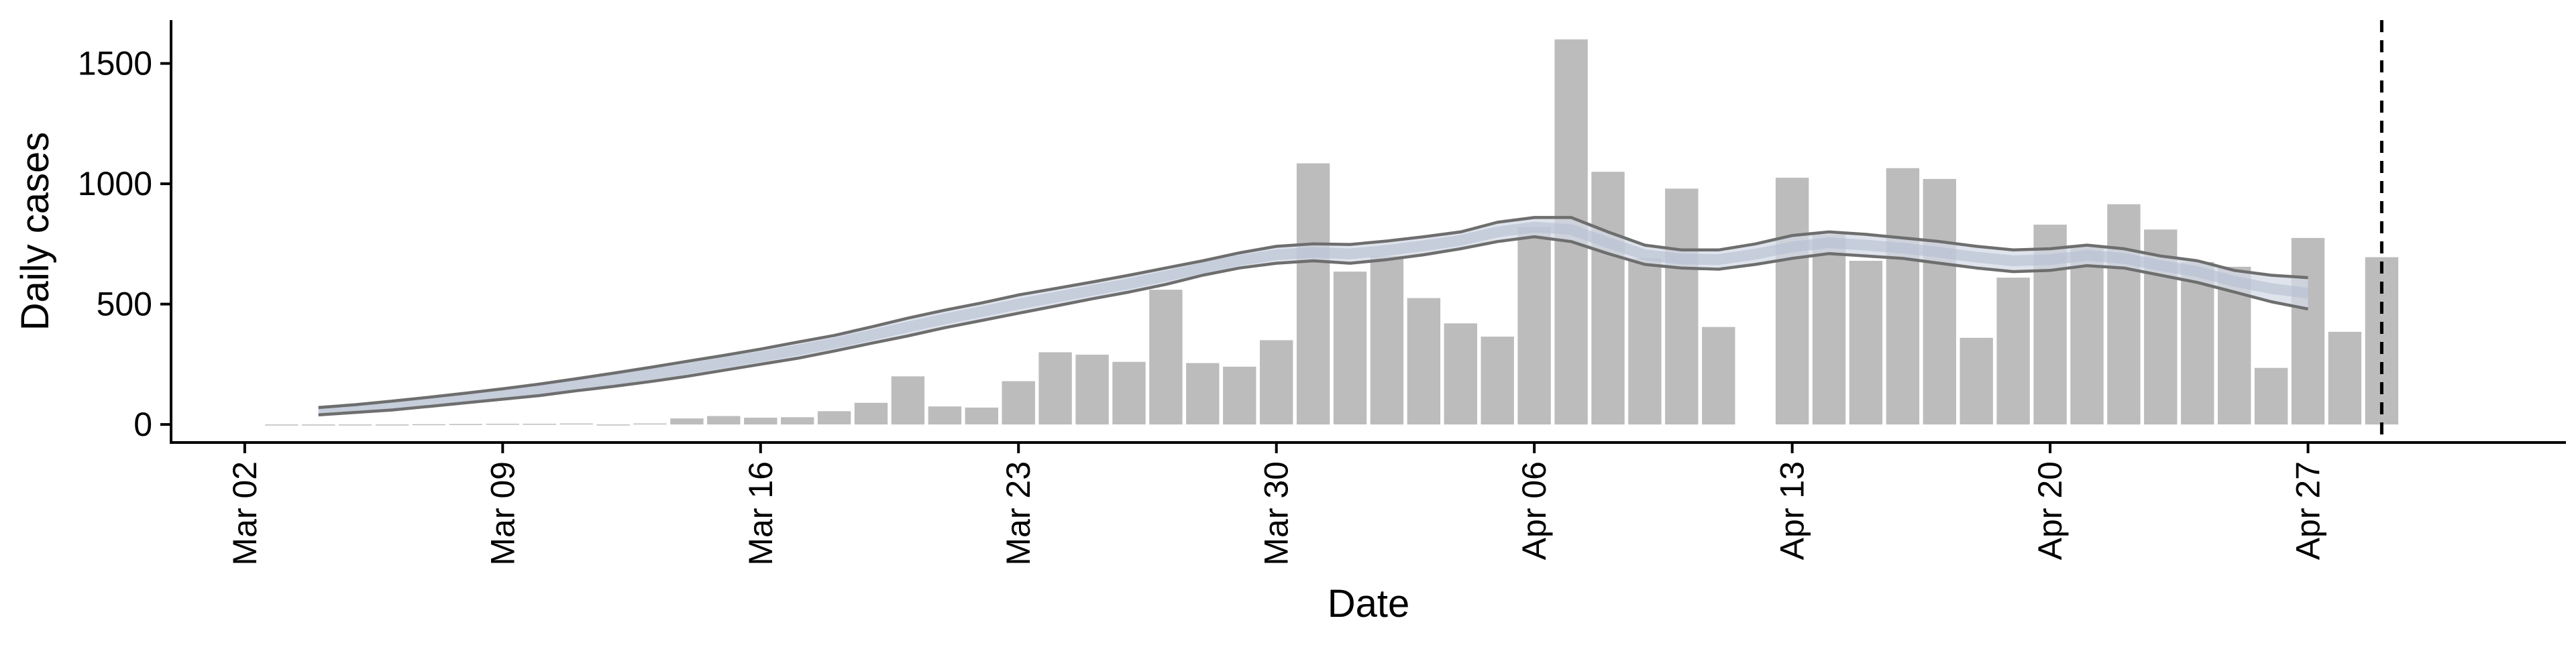  What do you see at coordinates (2050, 511) in the screenshot?
I see `x-tick-label: Apr 20` at bounding box center [2050, 511].